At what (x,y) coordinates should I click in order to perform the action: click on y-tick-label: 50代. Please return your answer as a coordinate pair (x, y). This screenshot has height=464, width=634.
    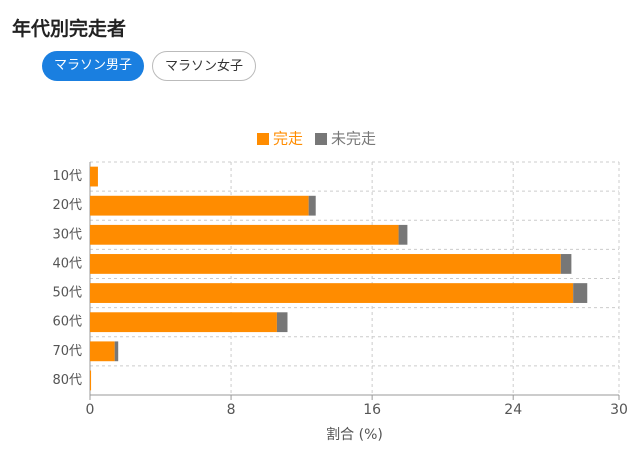
    Looking at the image, I should click on (67, 293).